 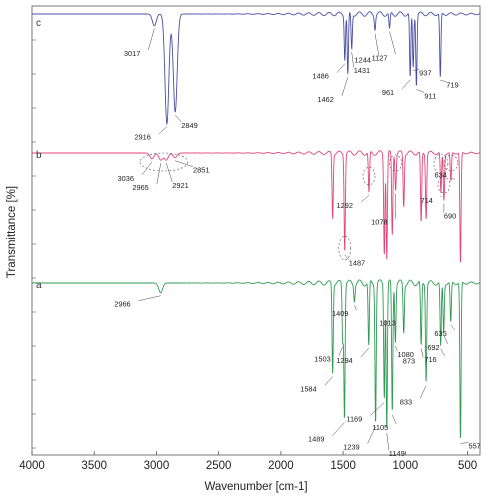 I want to click on peak-label-b-634: 634, so click(x=441, y=174).